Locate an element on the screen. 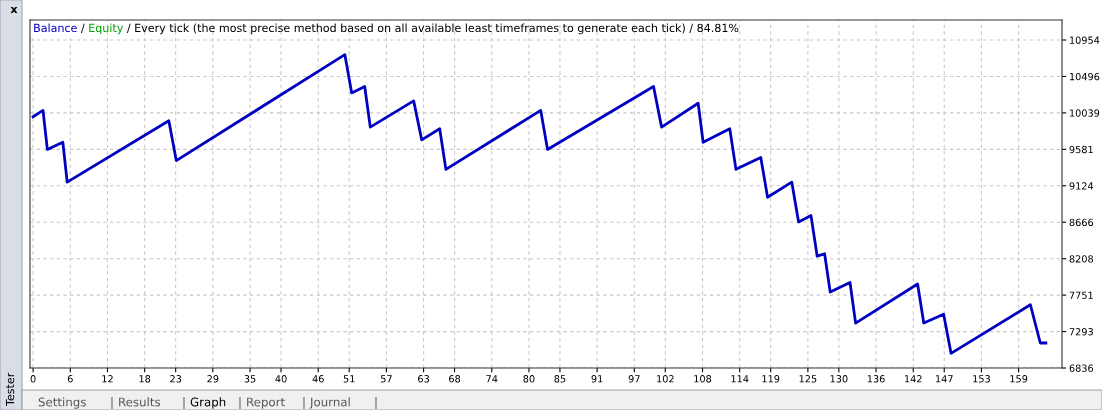 This screenshot has height=410, width=1102. y-tick-label: 7751 is located at coordinates (1081, 295).